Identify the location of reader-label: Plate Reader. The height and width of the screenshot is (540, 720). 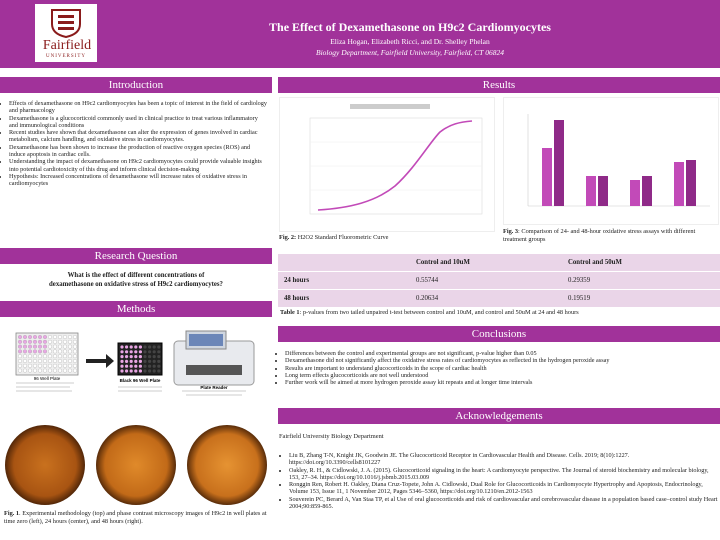
(214, 387).